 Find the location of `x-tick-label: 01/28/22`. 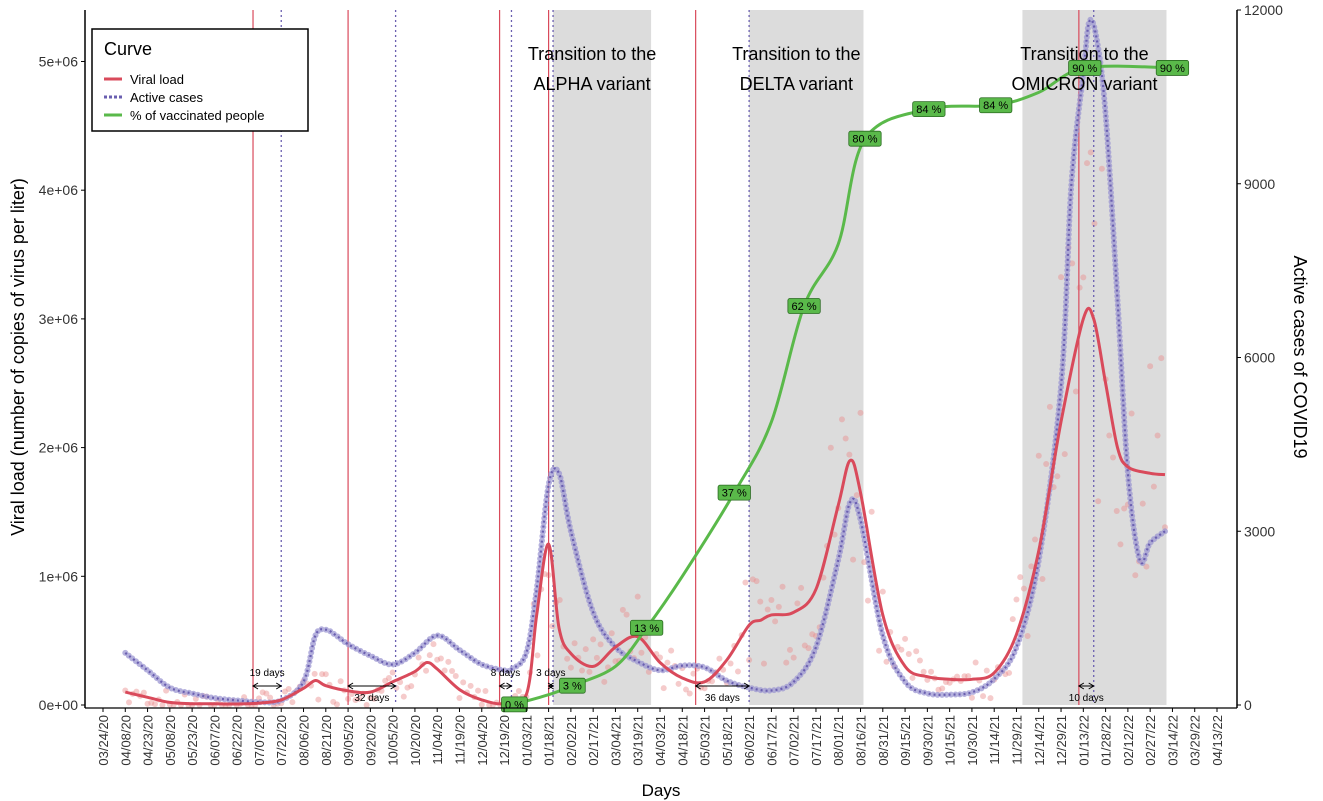

x-tick-label: 01/28/22 is located at coordinates (1106, 740).